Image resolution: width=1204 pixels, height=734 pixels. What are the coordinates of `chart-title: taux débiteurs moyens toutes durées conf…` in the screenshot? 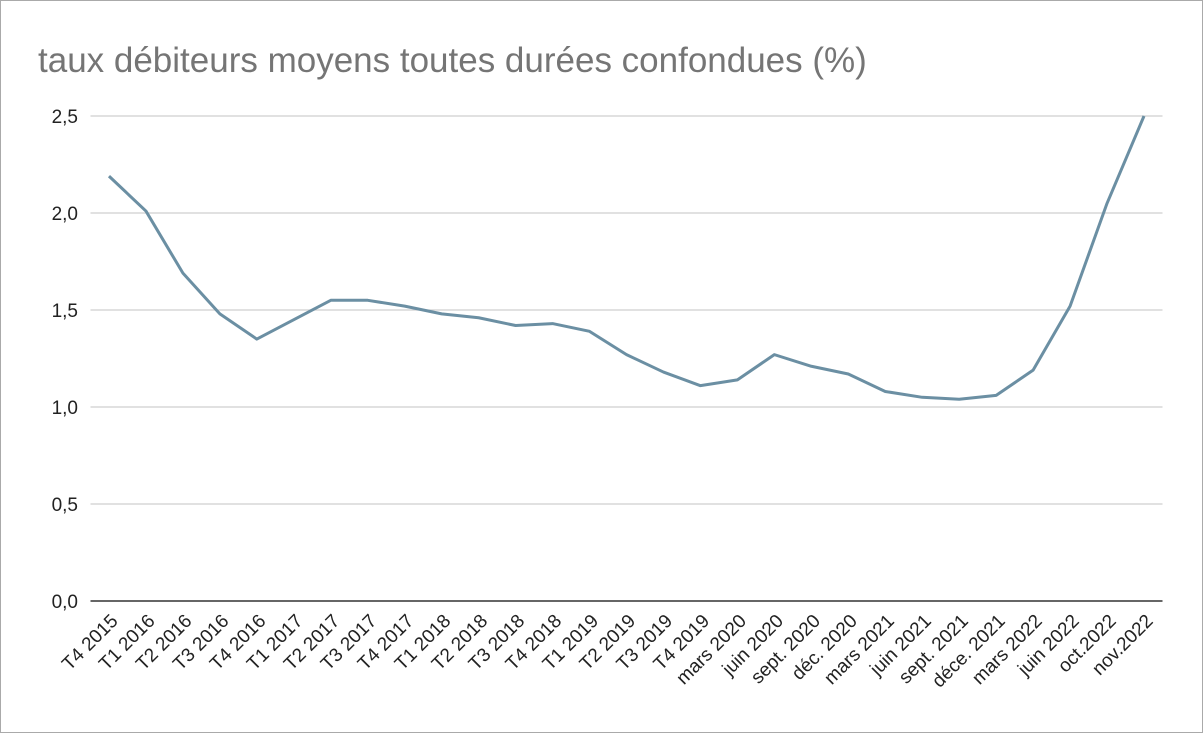 It's located at (452, 60).